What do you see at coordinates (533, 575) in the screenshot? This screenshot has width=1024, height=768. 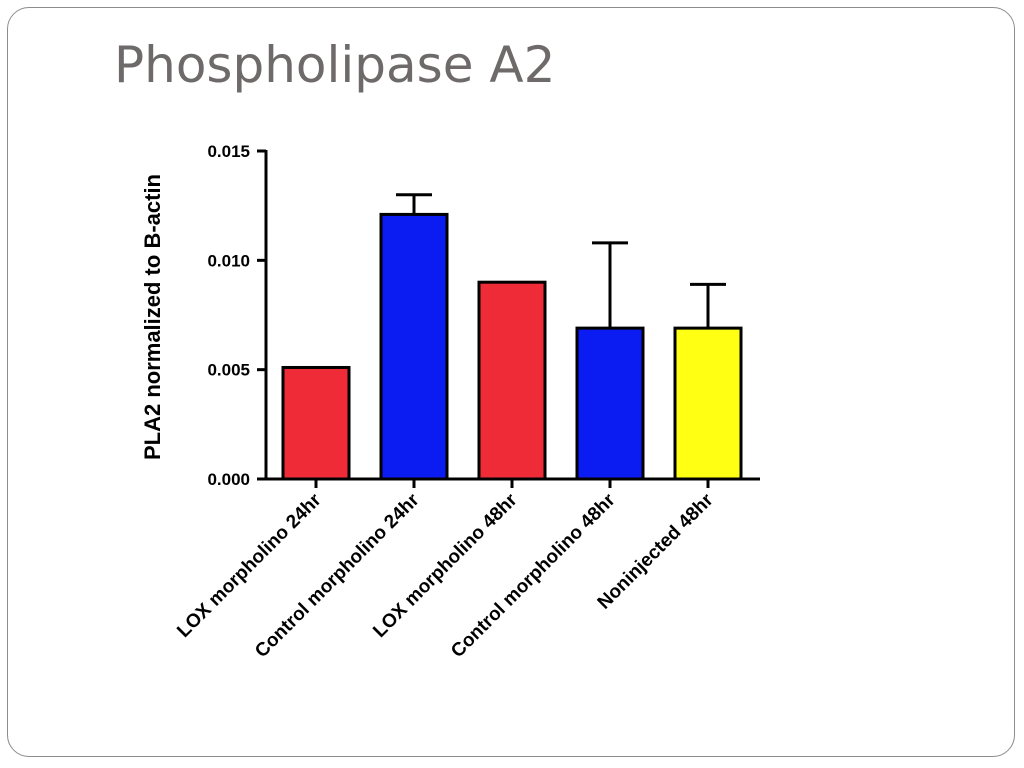 I see `x-category-label: Control morpholino 48hr` at bounding box center [533, 575].